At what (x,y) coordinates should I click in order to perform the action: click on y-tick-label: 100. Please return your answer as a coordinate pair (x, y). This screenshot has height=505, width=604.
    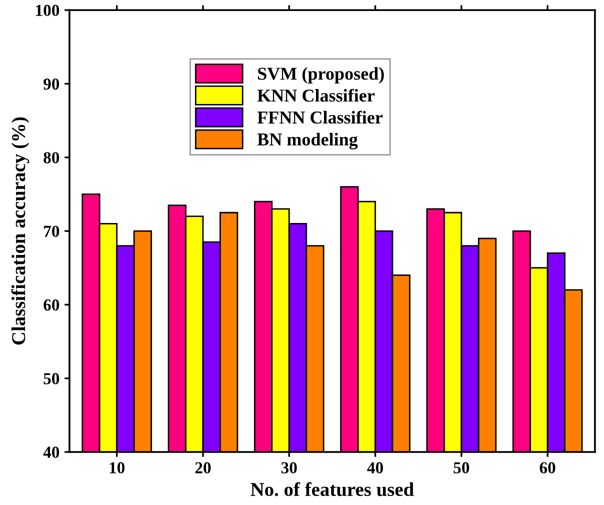
    Looking at the image, I should click on (48, 10).